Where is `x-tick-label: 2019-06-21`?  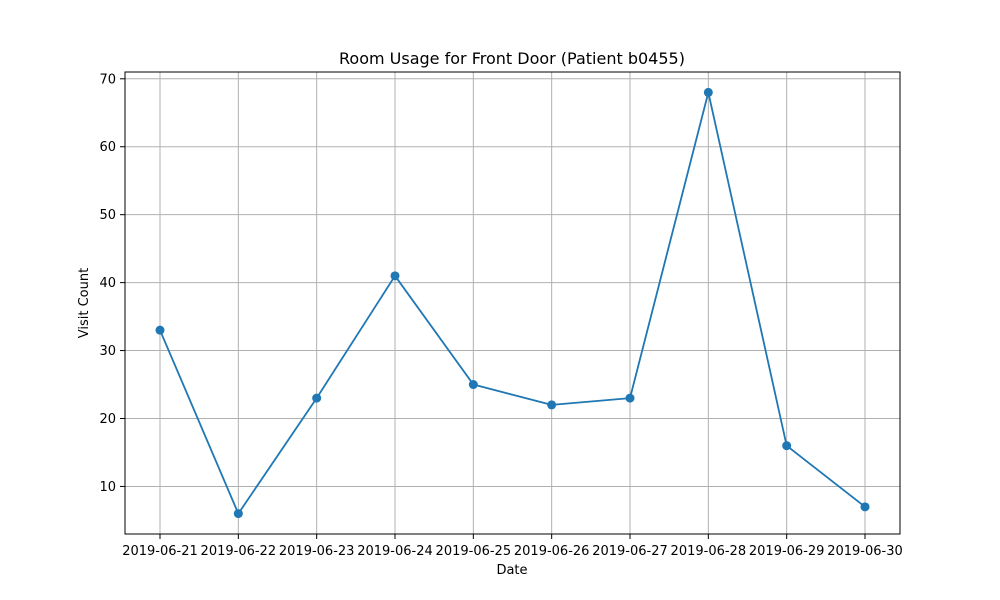
x-tick-label: 2019-06-21 is located at coordinates (160, 551).